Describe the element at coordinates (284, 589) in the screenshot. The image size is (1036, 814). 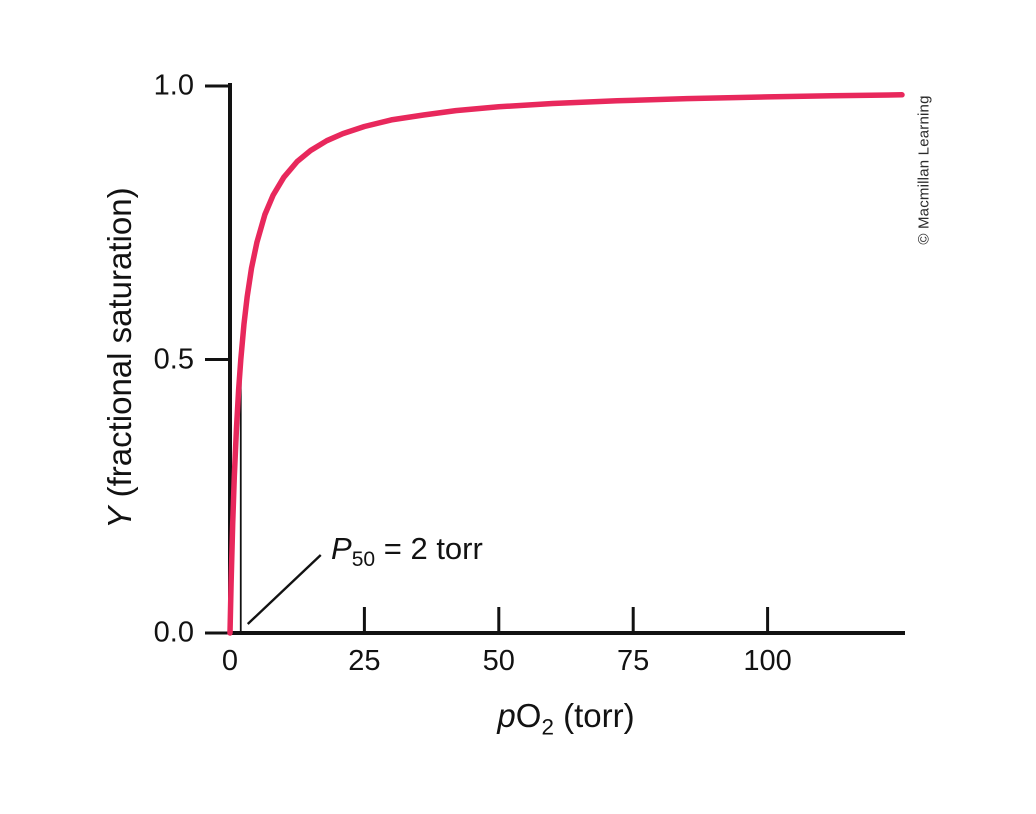
I see `p50-pointer-line` at that location.